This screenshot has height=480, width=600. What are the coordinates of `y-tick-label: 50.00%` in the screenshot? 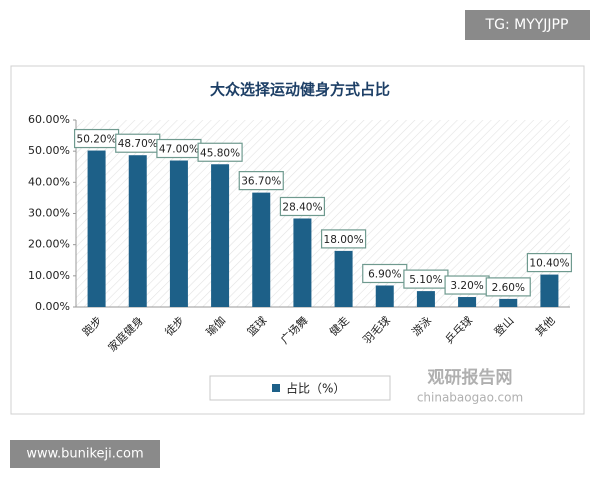 It's located at (49, 150).